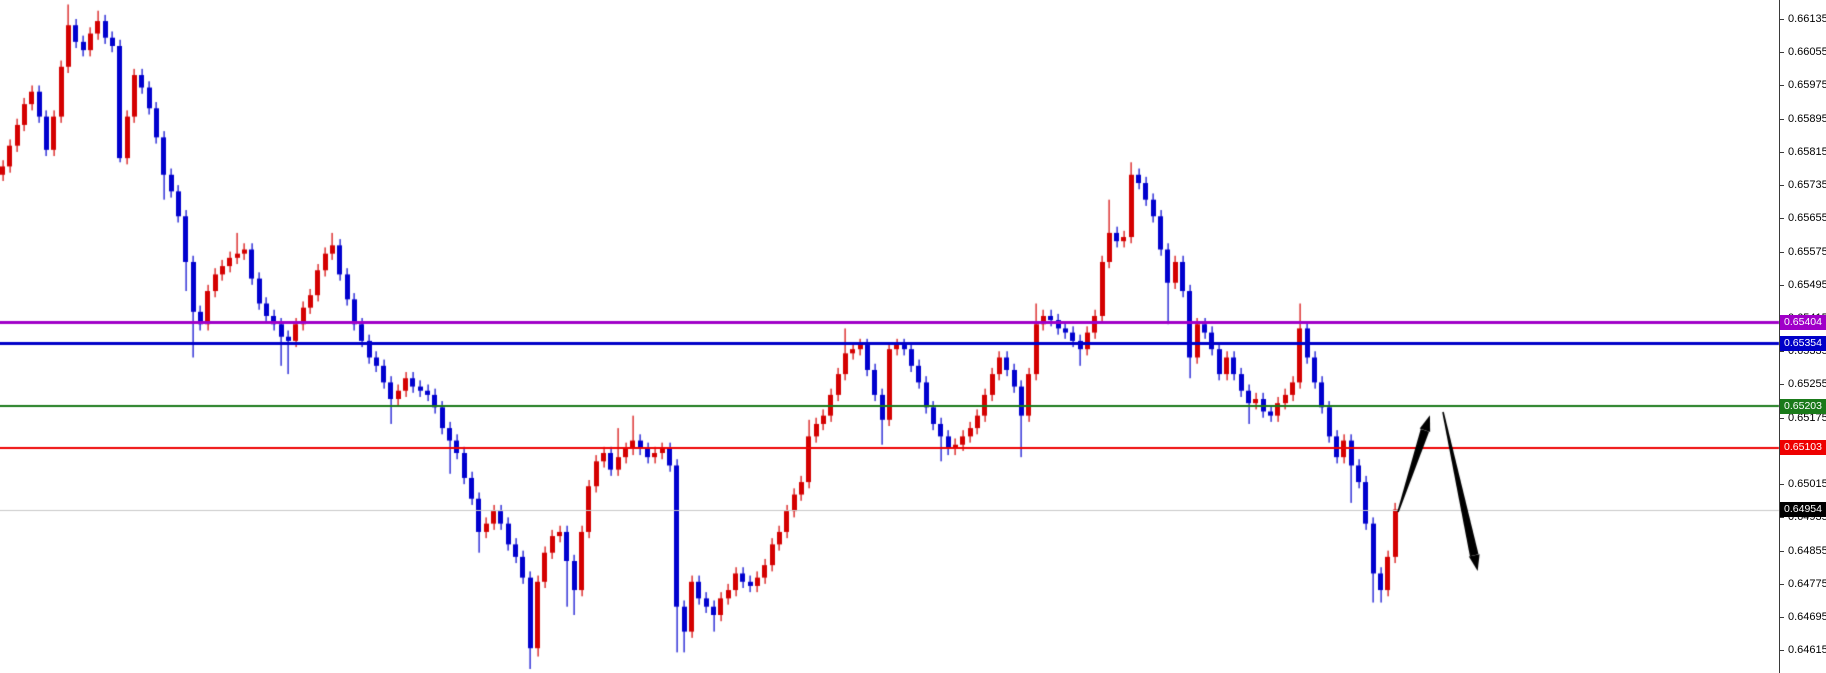 The height and width of the screenshot is (673, 1826). I want to click on axis-tick-label: 0.64775, so click(1807, 584).